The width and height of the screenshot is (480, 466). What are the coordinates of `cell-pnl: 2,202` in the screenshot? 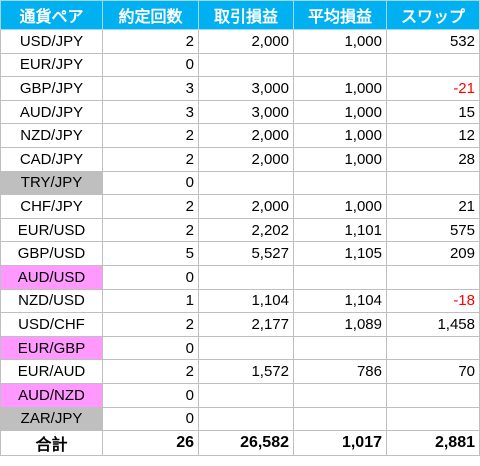 It's located at (246, 230).